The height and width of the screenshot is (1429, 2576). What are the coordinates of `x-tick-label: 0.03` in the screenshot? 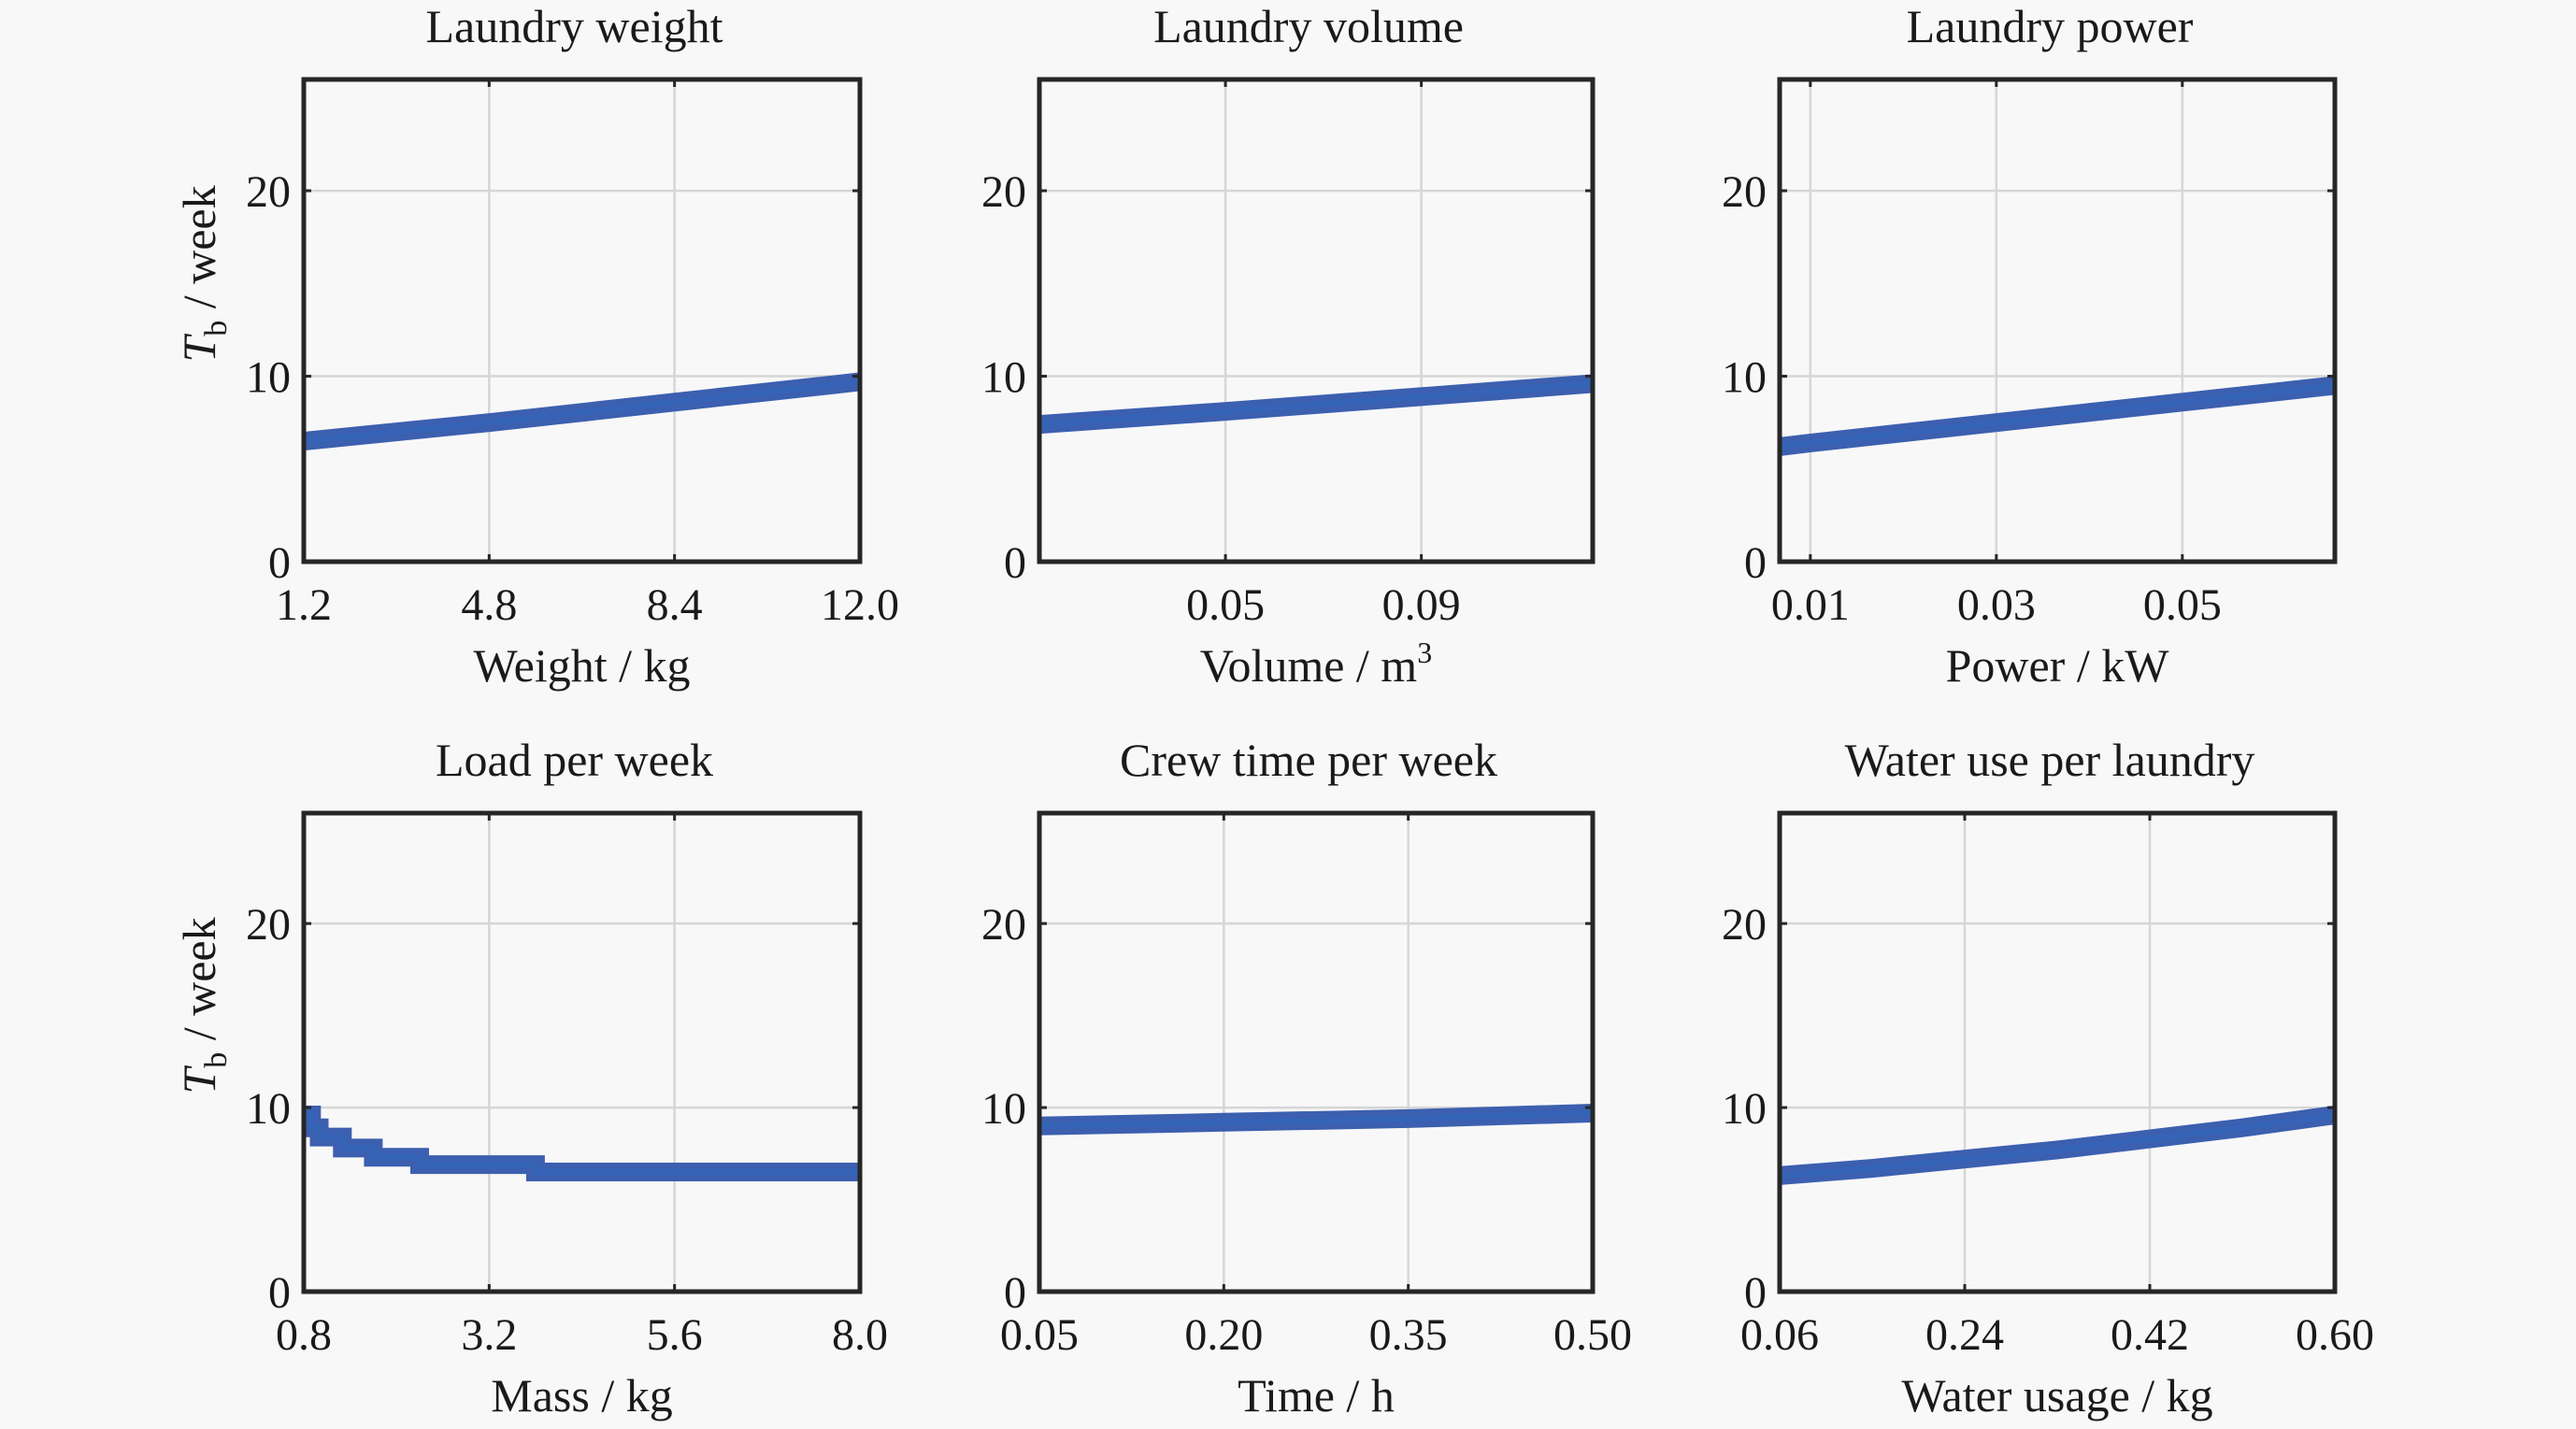 It's located at (1996, 605).